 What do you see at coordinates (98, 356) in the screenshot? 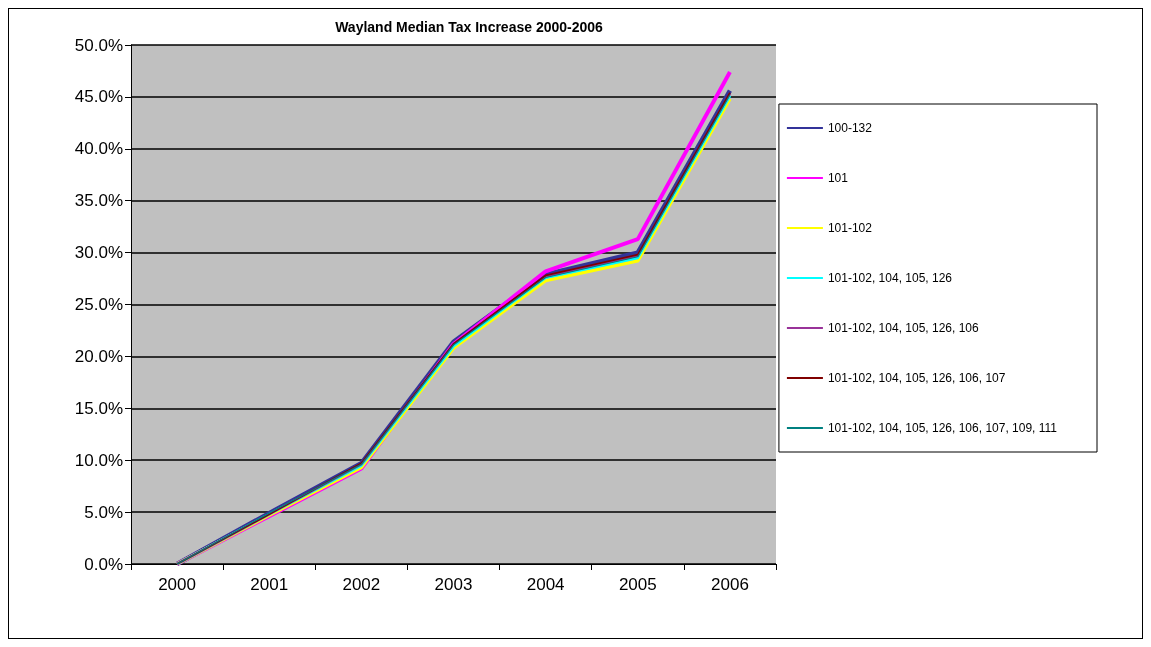
I see `y-tick-label: 20.0%` at bounding box center [98, 356].